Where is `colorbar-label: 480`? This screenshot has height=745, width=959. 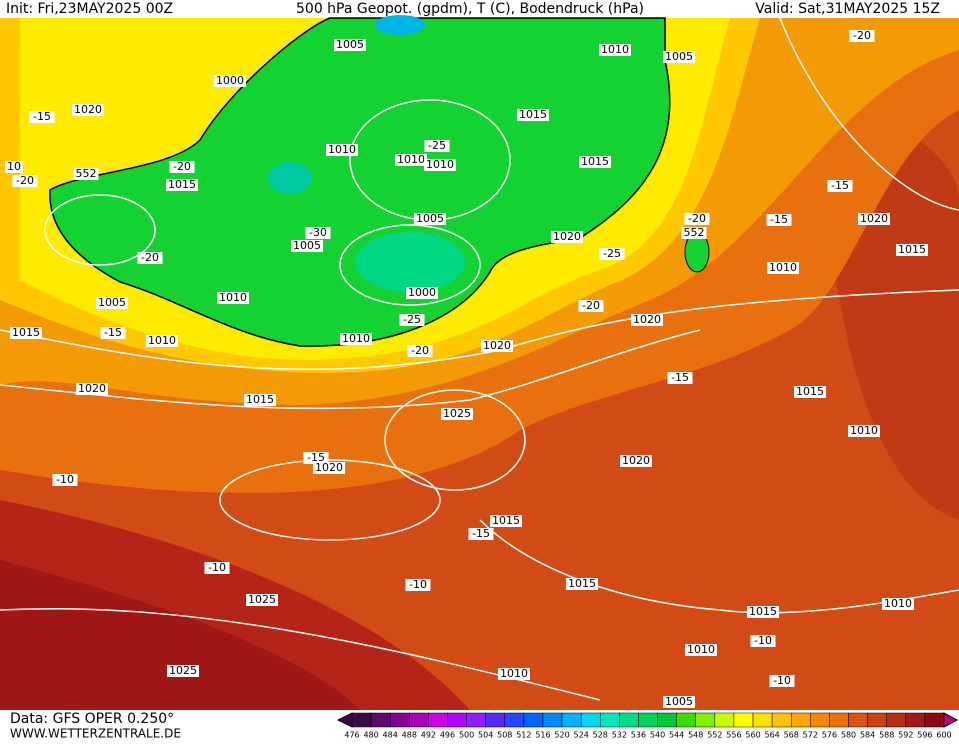
colorbar-label: 480 is located at coordinates (370, 735).